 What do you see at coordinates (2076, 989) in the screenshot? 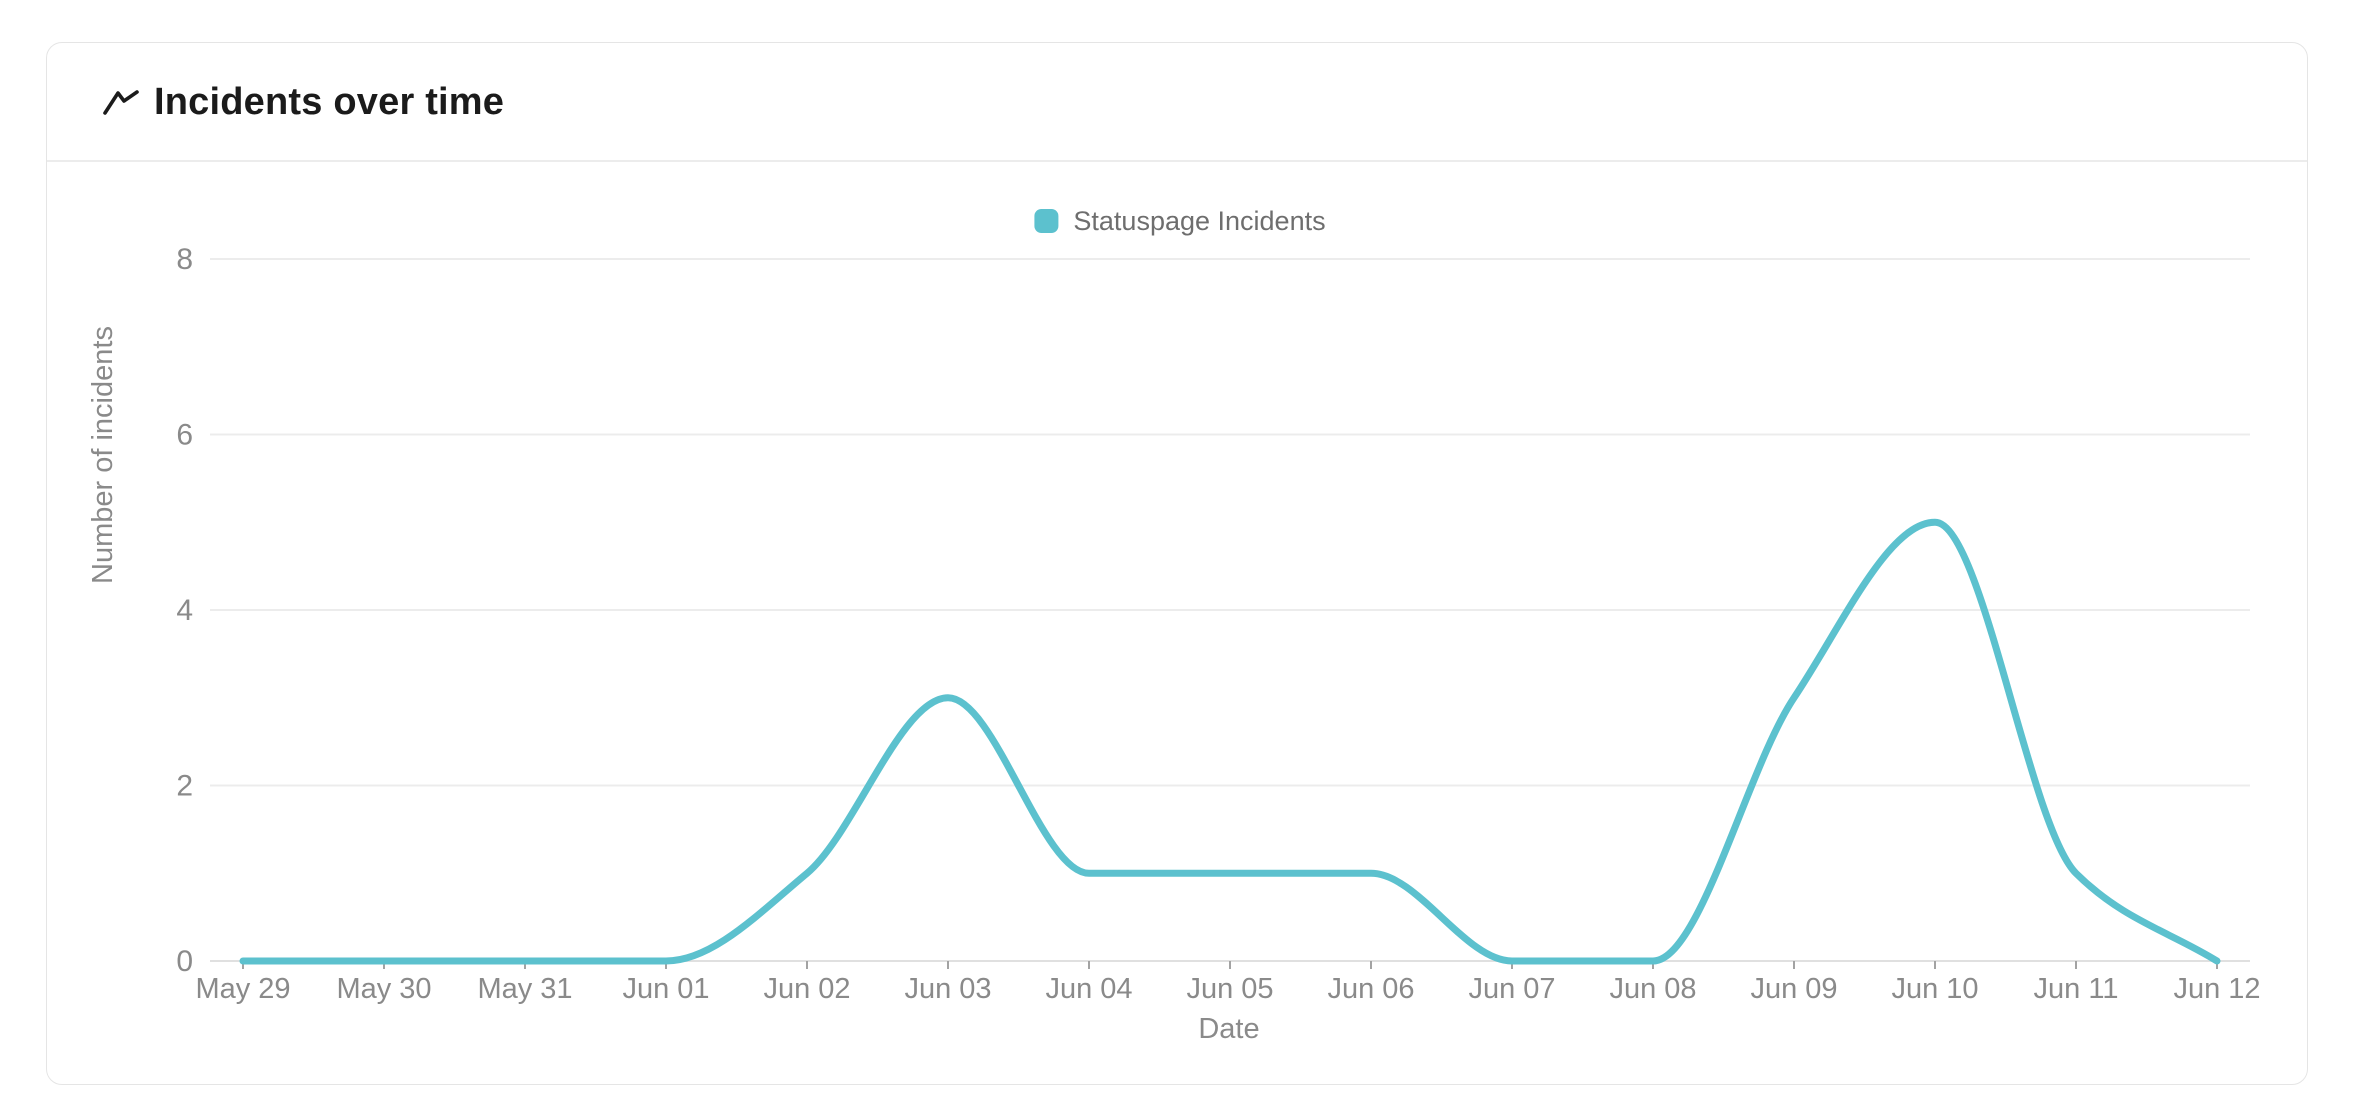
I see `x-tick-label: Jun 11` at bounding box center [2076, 989].